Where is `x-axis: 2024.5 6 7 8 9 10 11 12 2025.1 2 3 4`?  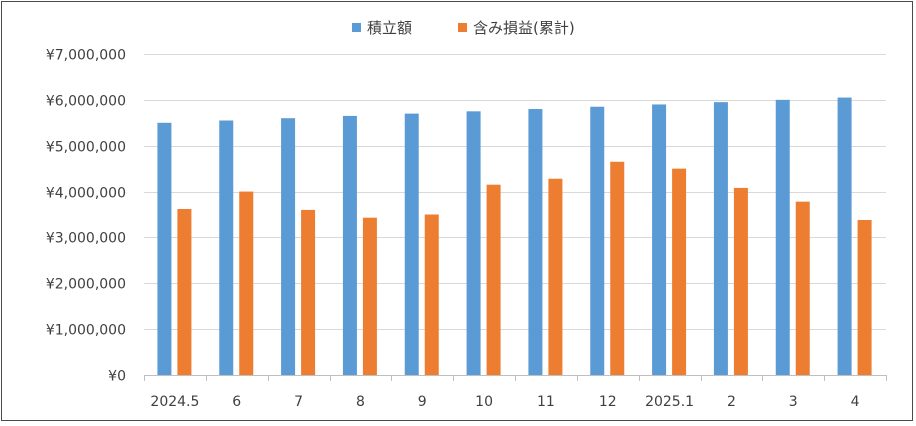
x-axis: 2024.5 6 7 8 9 10 11 12 2025.1 2 3 4 is located at coordinates (515, 392).